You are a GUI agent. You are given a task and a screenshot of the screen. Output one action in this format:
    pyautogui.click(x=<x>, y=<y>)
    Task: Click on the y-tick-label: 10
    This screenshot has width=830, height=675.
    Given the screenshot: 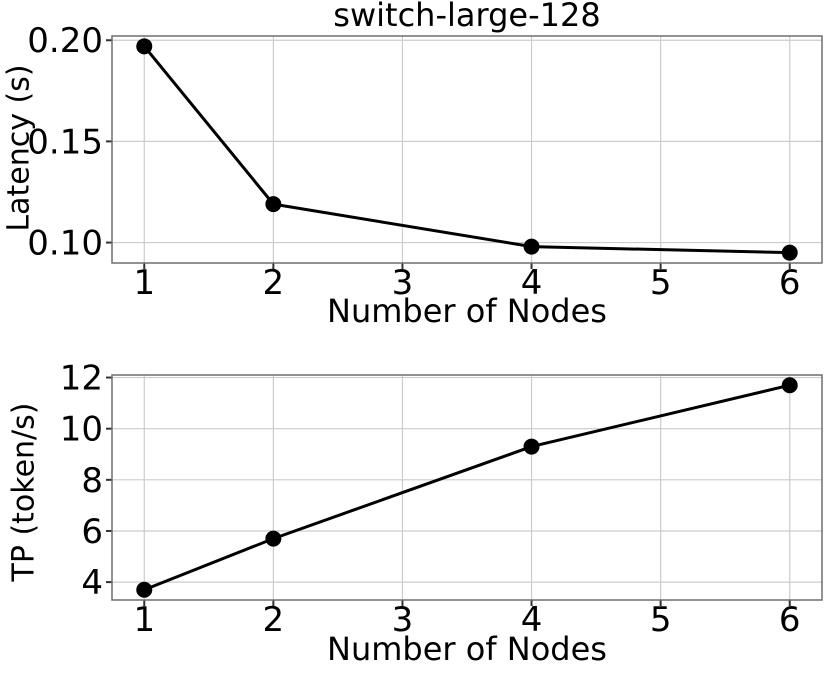 What is the action you would take?
    pyautogui.click(x=81, y=430)
    